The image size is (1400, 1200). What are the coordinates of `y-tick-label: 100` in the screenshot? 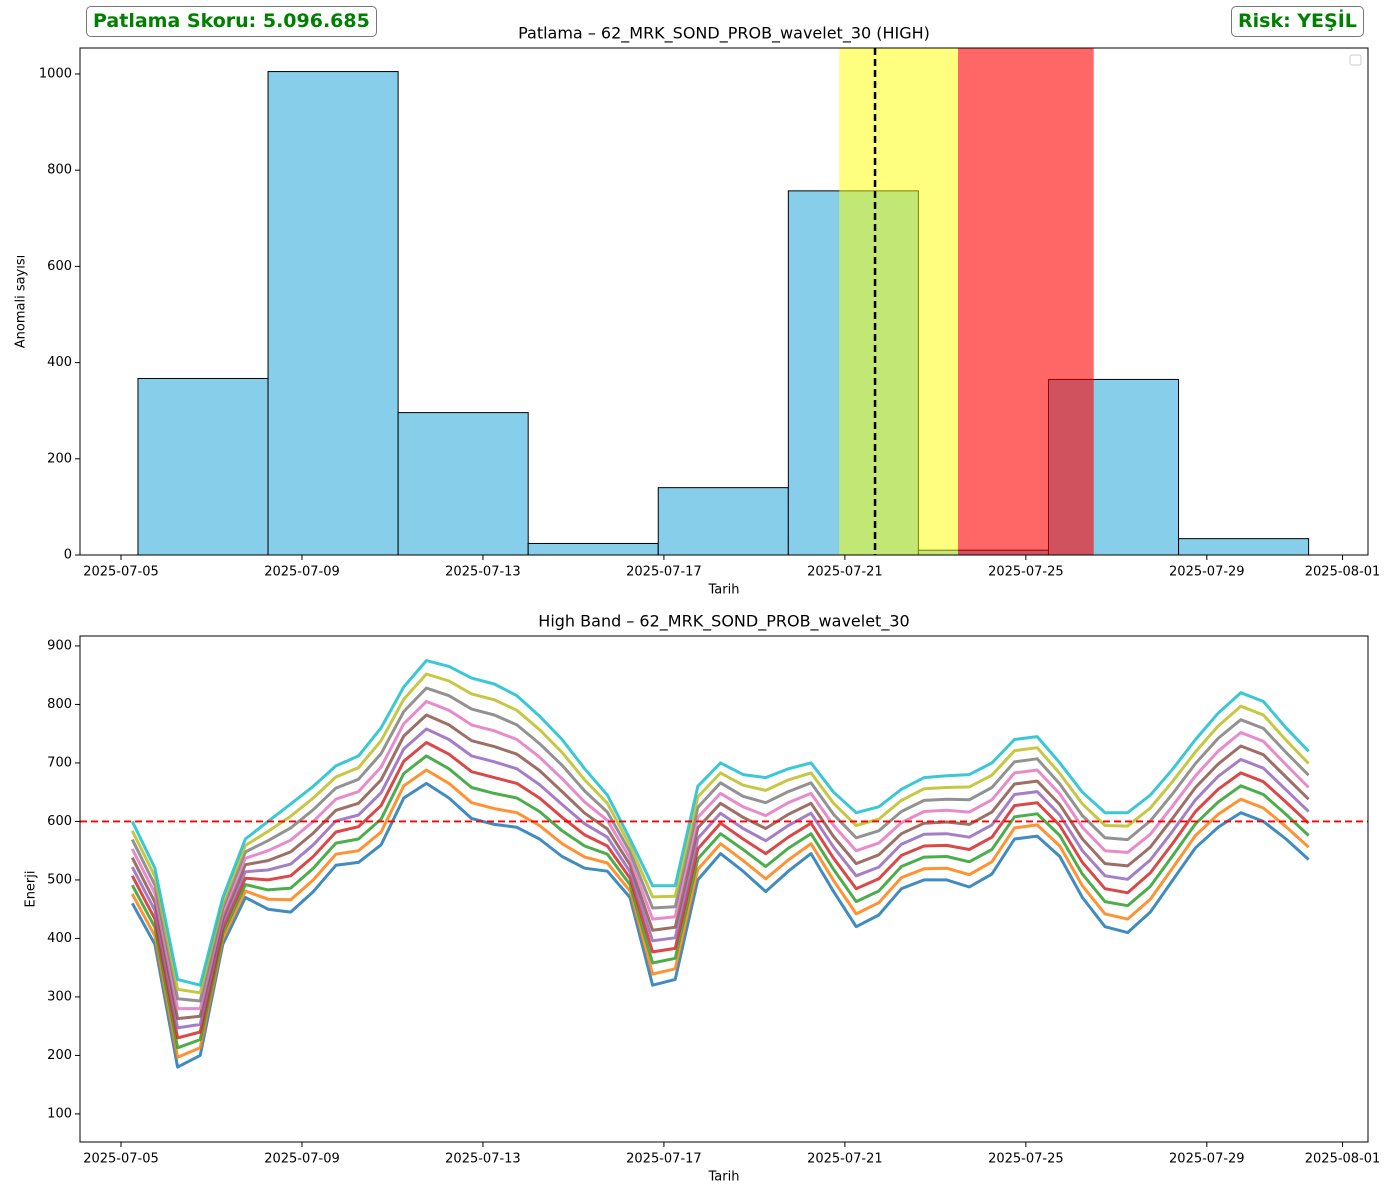 It's located at (59, 1113).